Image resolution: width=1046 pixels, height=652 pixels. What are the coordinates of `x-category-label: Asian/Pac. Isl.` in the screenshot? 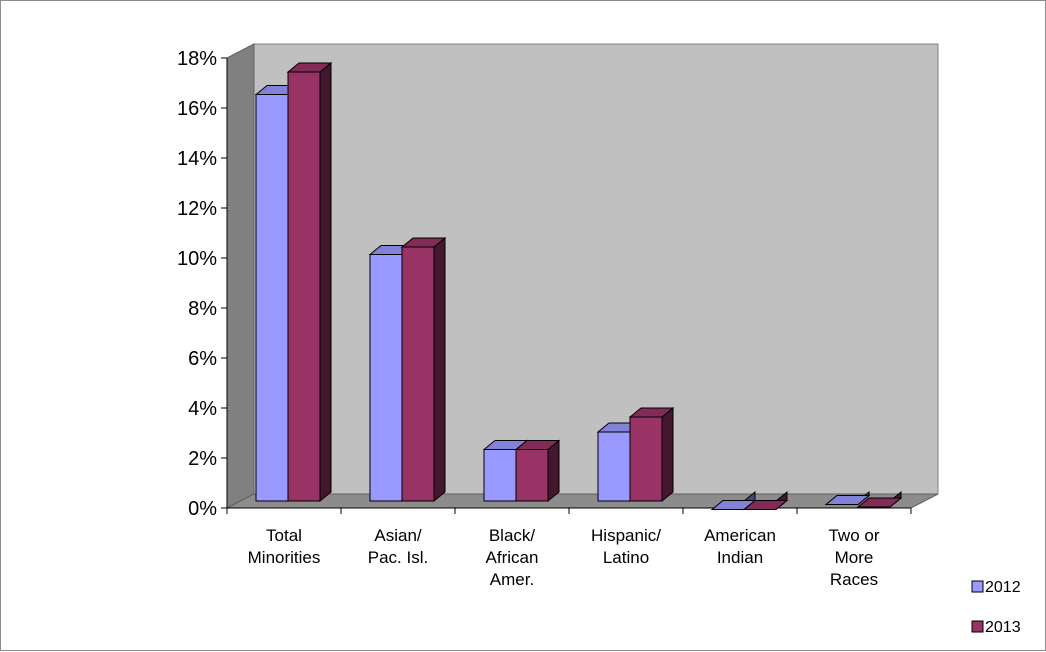 It's located at (398, 546).